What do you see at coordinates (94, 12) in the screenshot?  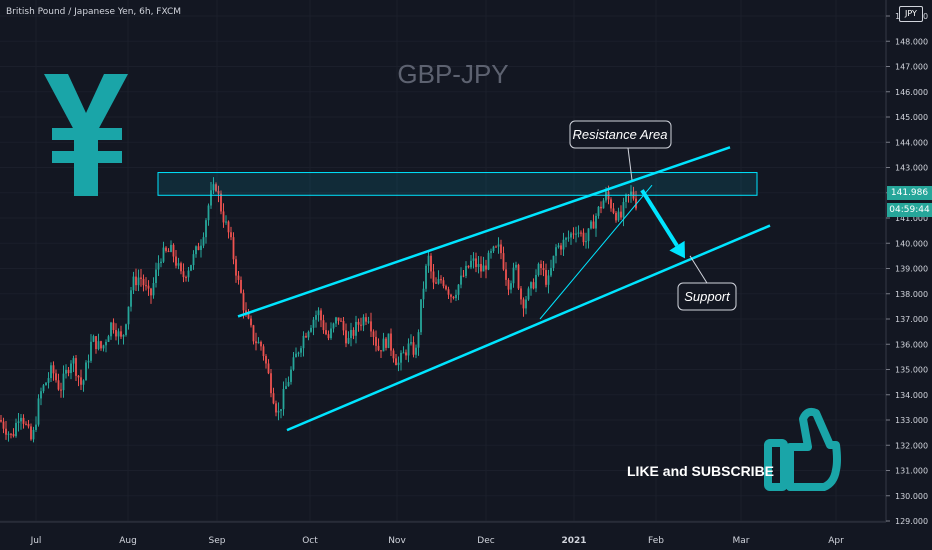 I see `symbol-title: British Pound / Japanese Yen, 6h, FXCM` at bounding box center [94, 12].